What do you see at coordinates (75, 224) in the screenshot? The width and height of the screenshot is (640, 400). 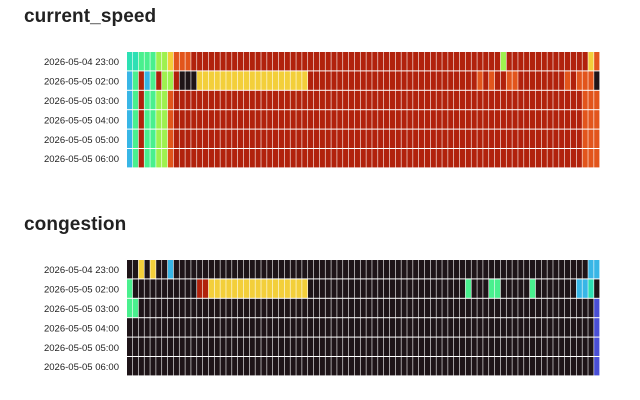 I see `chart-title-congestion: congestion` at bounding box center [75, 224].